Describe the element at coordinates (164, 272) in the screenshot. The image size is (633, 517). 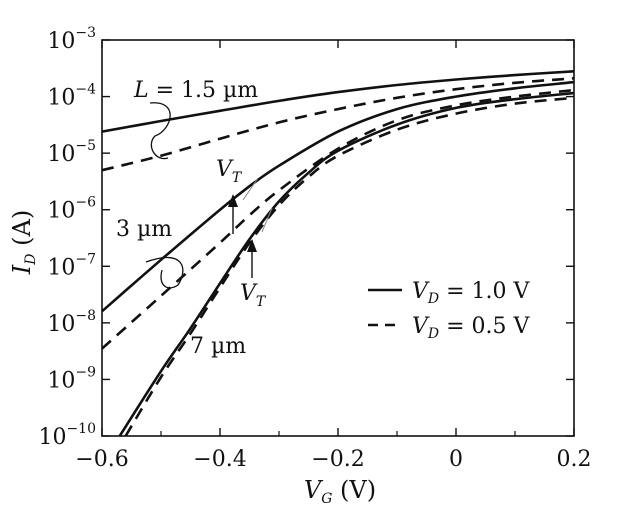
I see `group-loop-3um` at that location.